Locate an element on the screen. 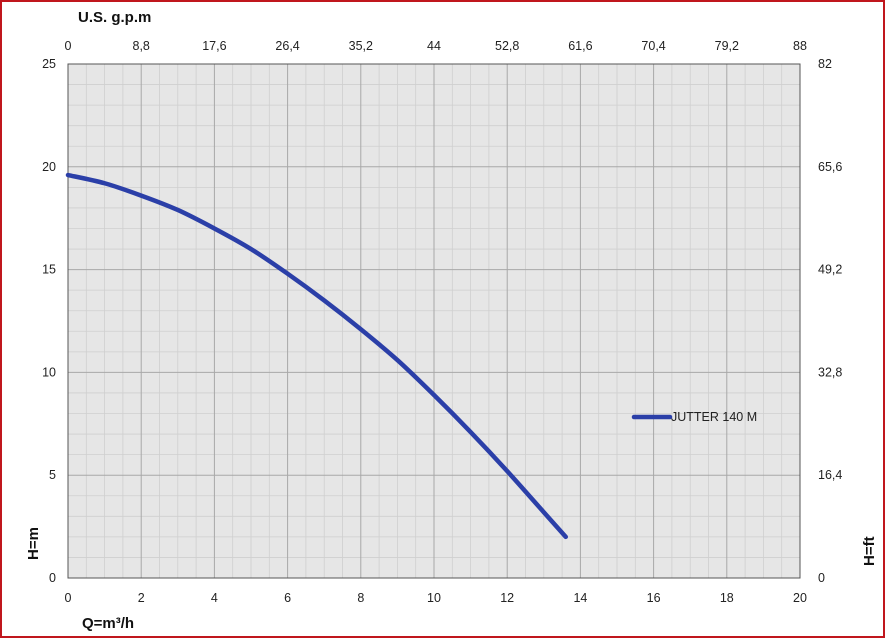  x-top-tick-labels: 0 8,8 17,6 26,4 35,2 44 52,8 61,6 70,4 79,2 88 is located at coordinates (436, 46).